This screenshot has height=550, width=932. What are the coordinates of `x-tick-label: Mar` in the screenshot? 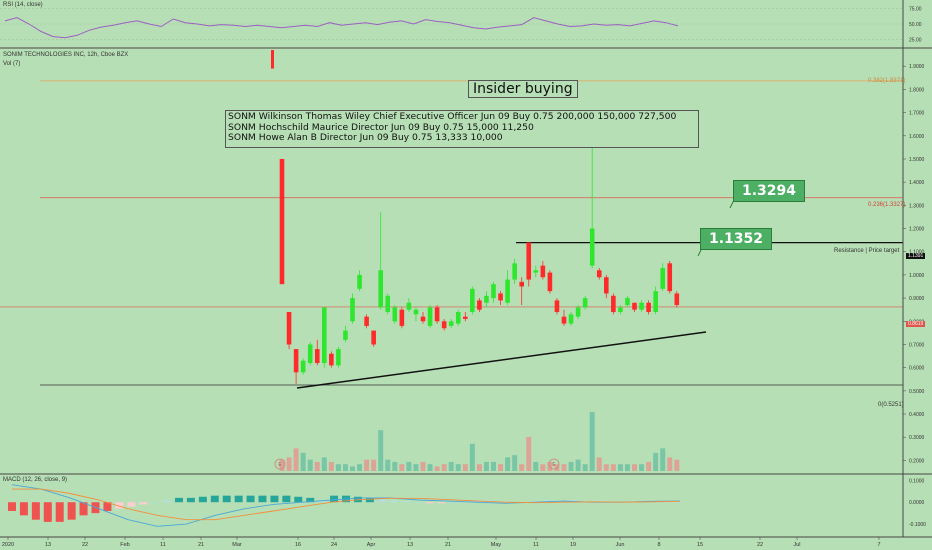 It's located at (237, 545).